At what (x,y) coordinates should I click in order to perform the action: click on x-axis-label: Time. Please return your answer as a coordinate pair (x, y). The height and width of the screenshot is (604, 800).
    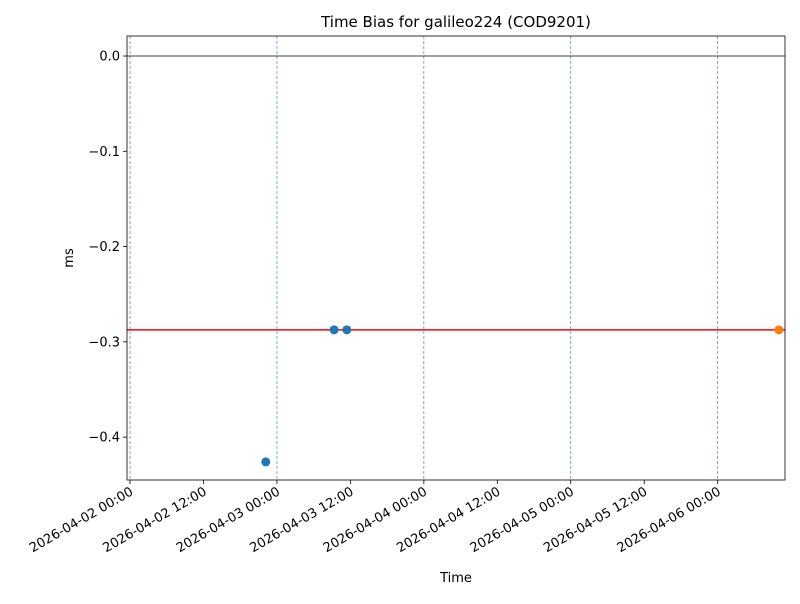
    Looking at the image, I should click on (455, 578).